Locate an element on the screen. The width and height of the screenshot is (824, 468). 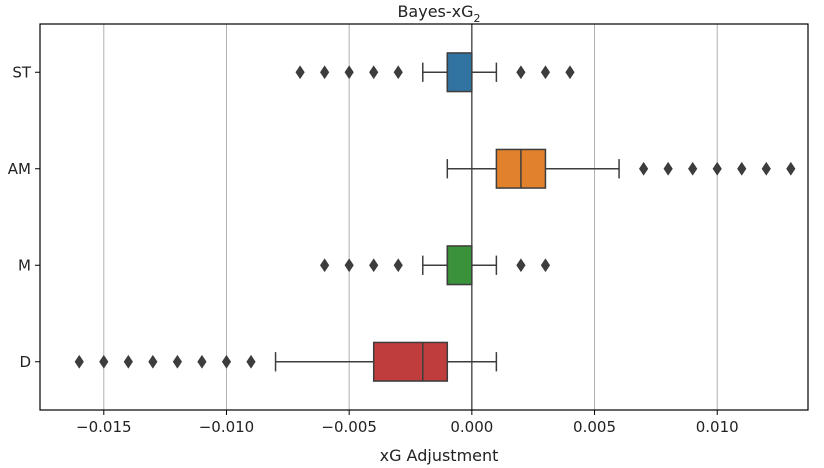
y-tick-label: ST is located at coordinates (22, 72).